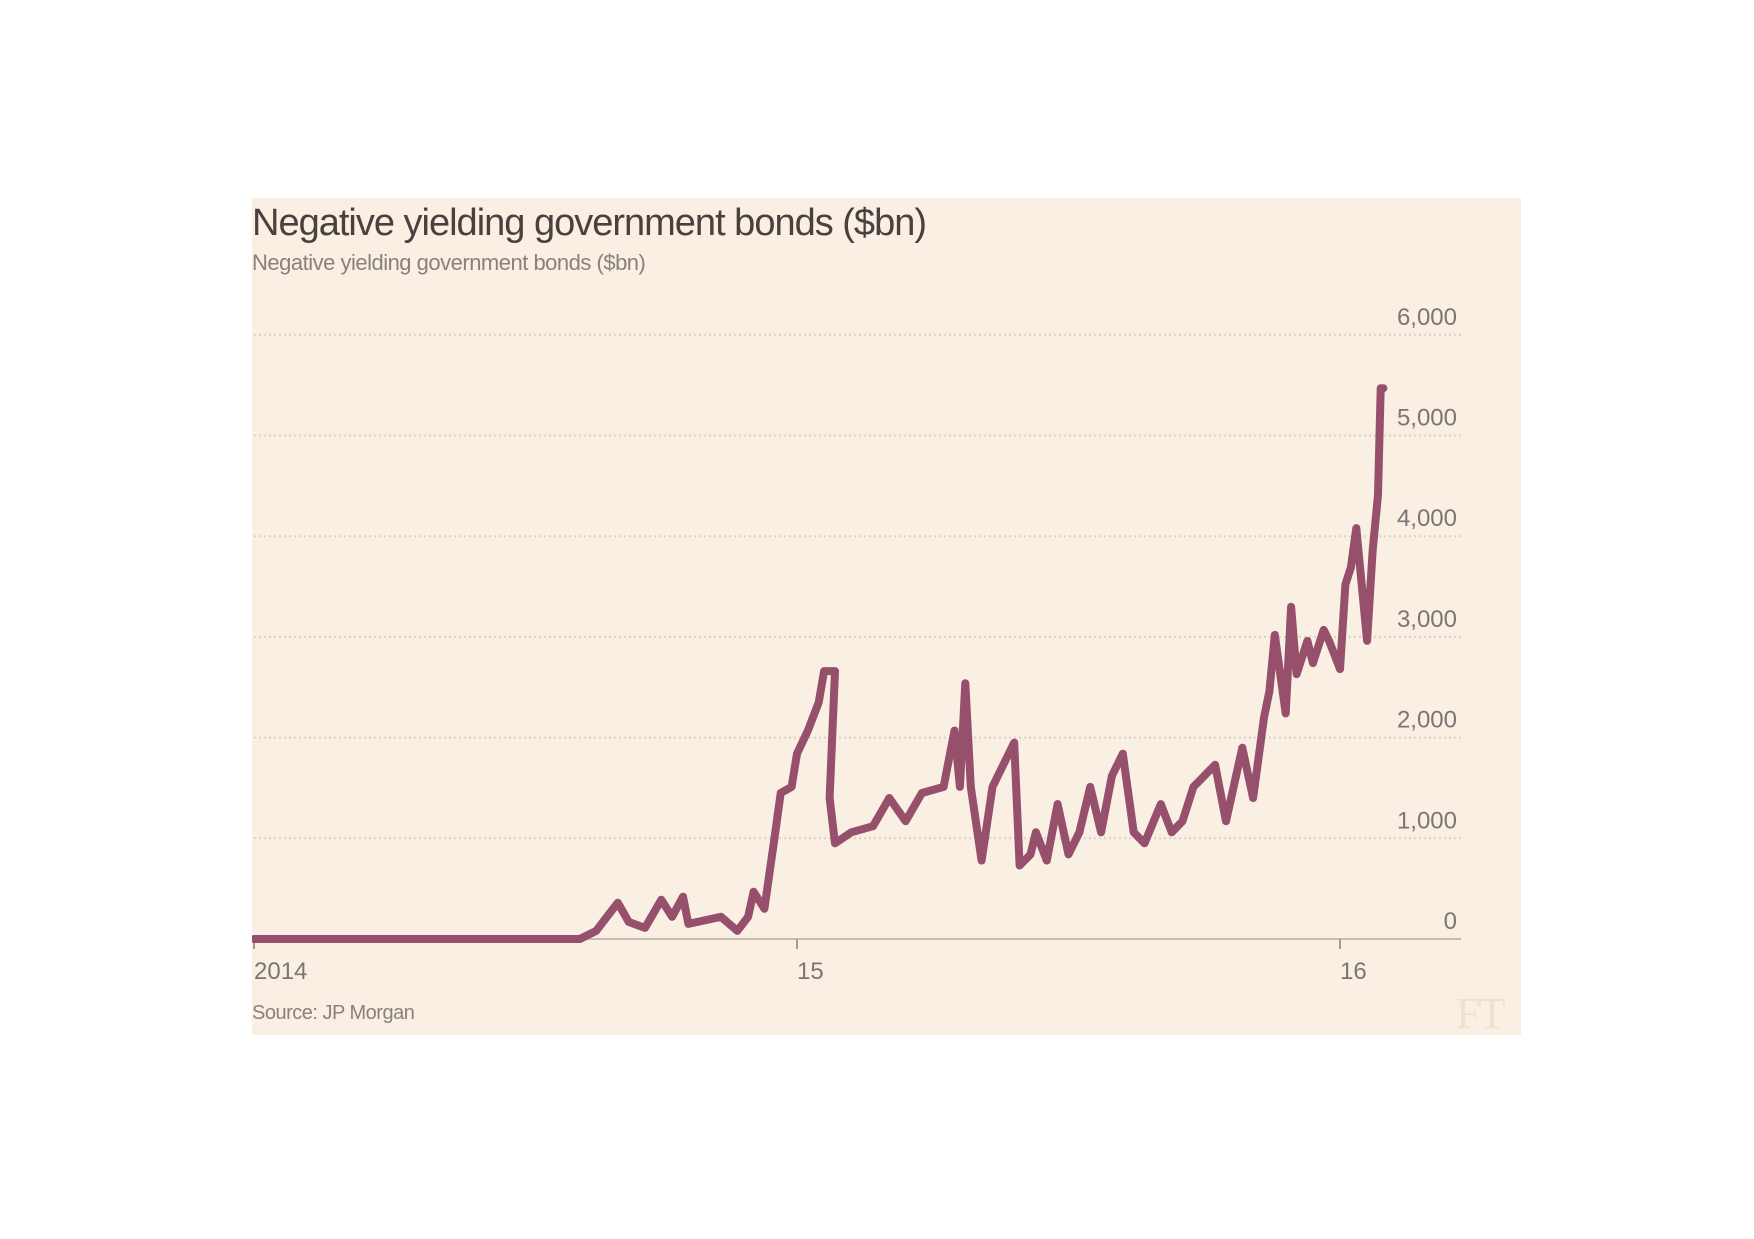 The width and height of the screenshot is (1754, 1239). What do you see at coordinates (1427, 619) in the screenshot?
I see `y-tick-label: 3,000` at bounding box center [1427, 619].